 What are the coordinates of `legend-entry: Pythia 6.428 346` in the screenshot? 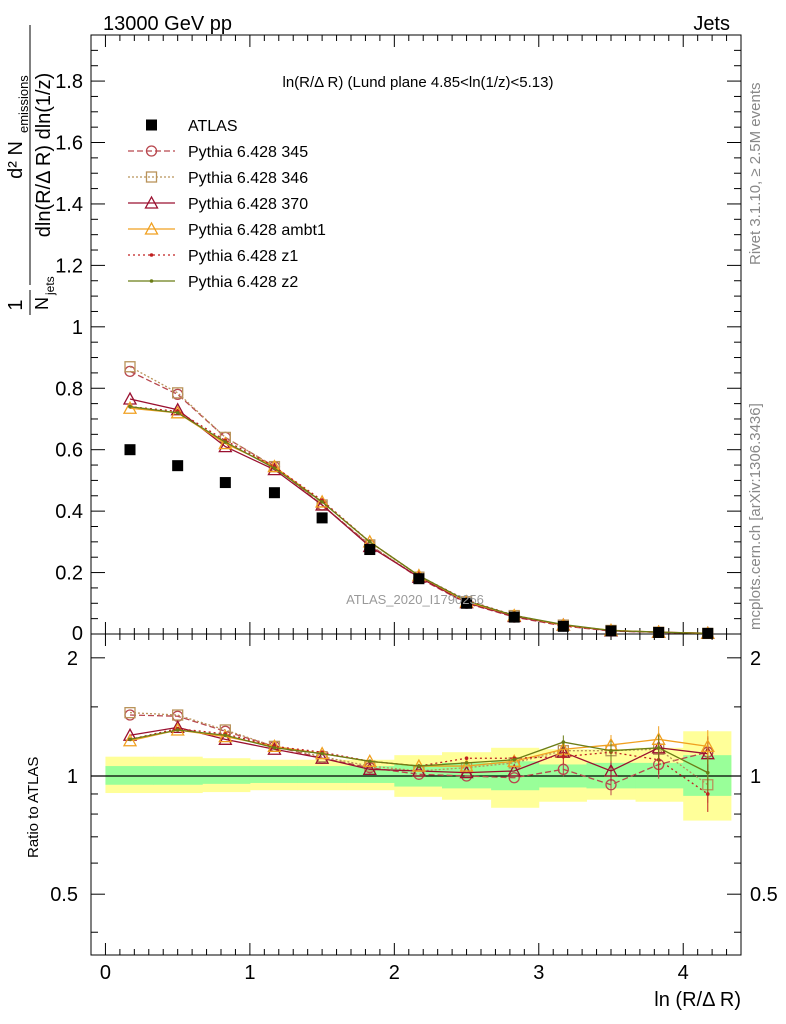 It's located at (218, 178).